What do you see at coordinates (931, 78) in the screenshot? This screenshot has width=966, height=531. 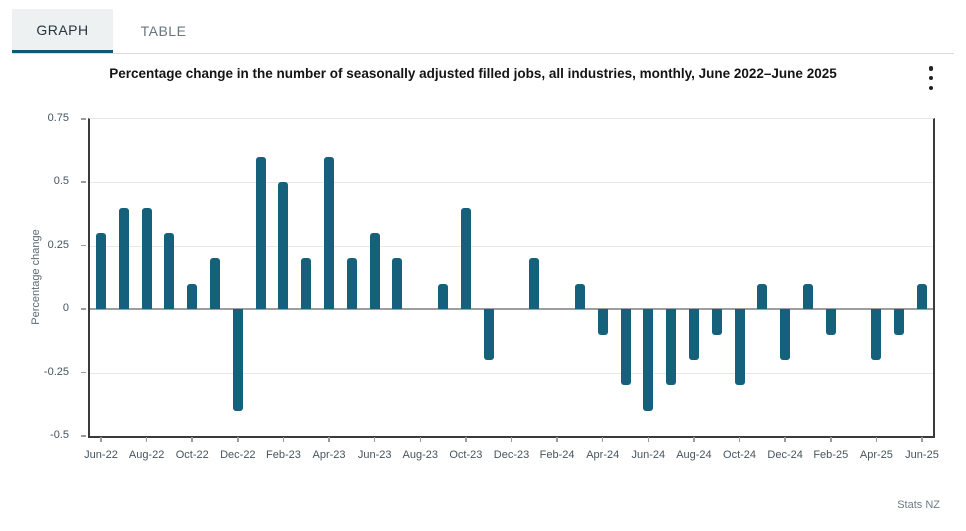 I see `kebab-menu-icon` at bounding box center [931, 78].